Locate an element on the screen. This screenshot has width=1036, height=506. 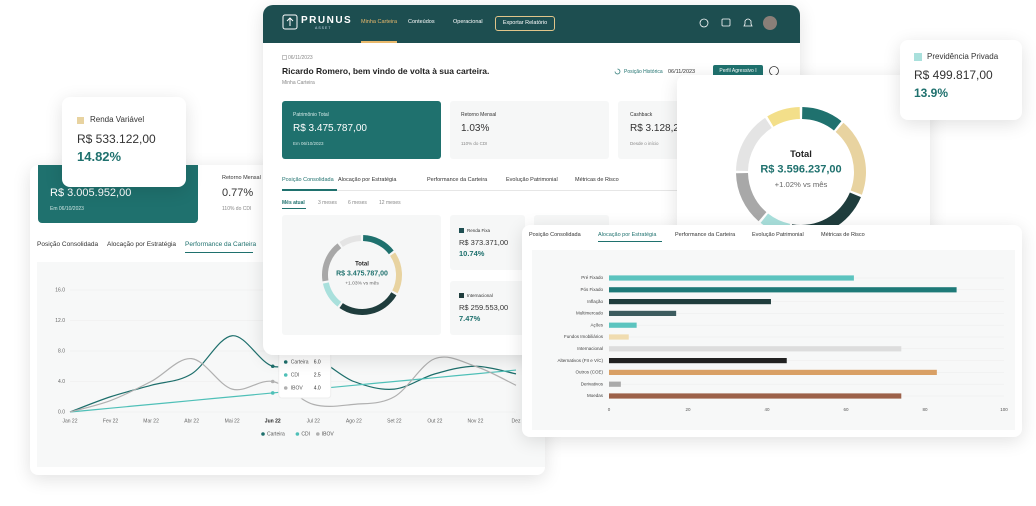
info-icon is located at coordinates (704, 23).